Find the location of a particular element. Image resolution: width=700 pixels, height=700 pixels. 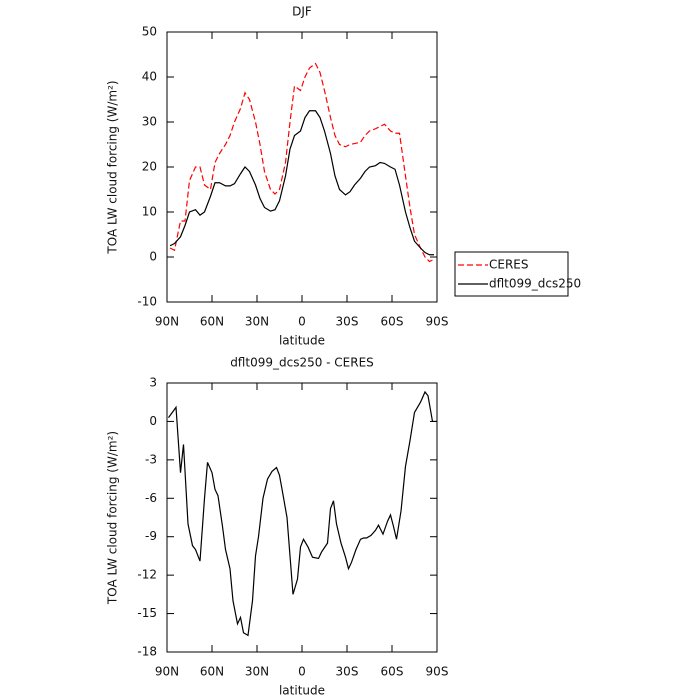

y-tick-label: -9 is located at coordinates (151, 536).